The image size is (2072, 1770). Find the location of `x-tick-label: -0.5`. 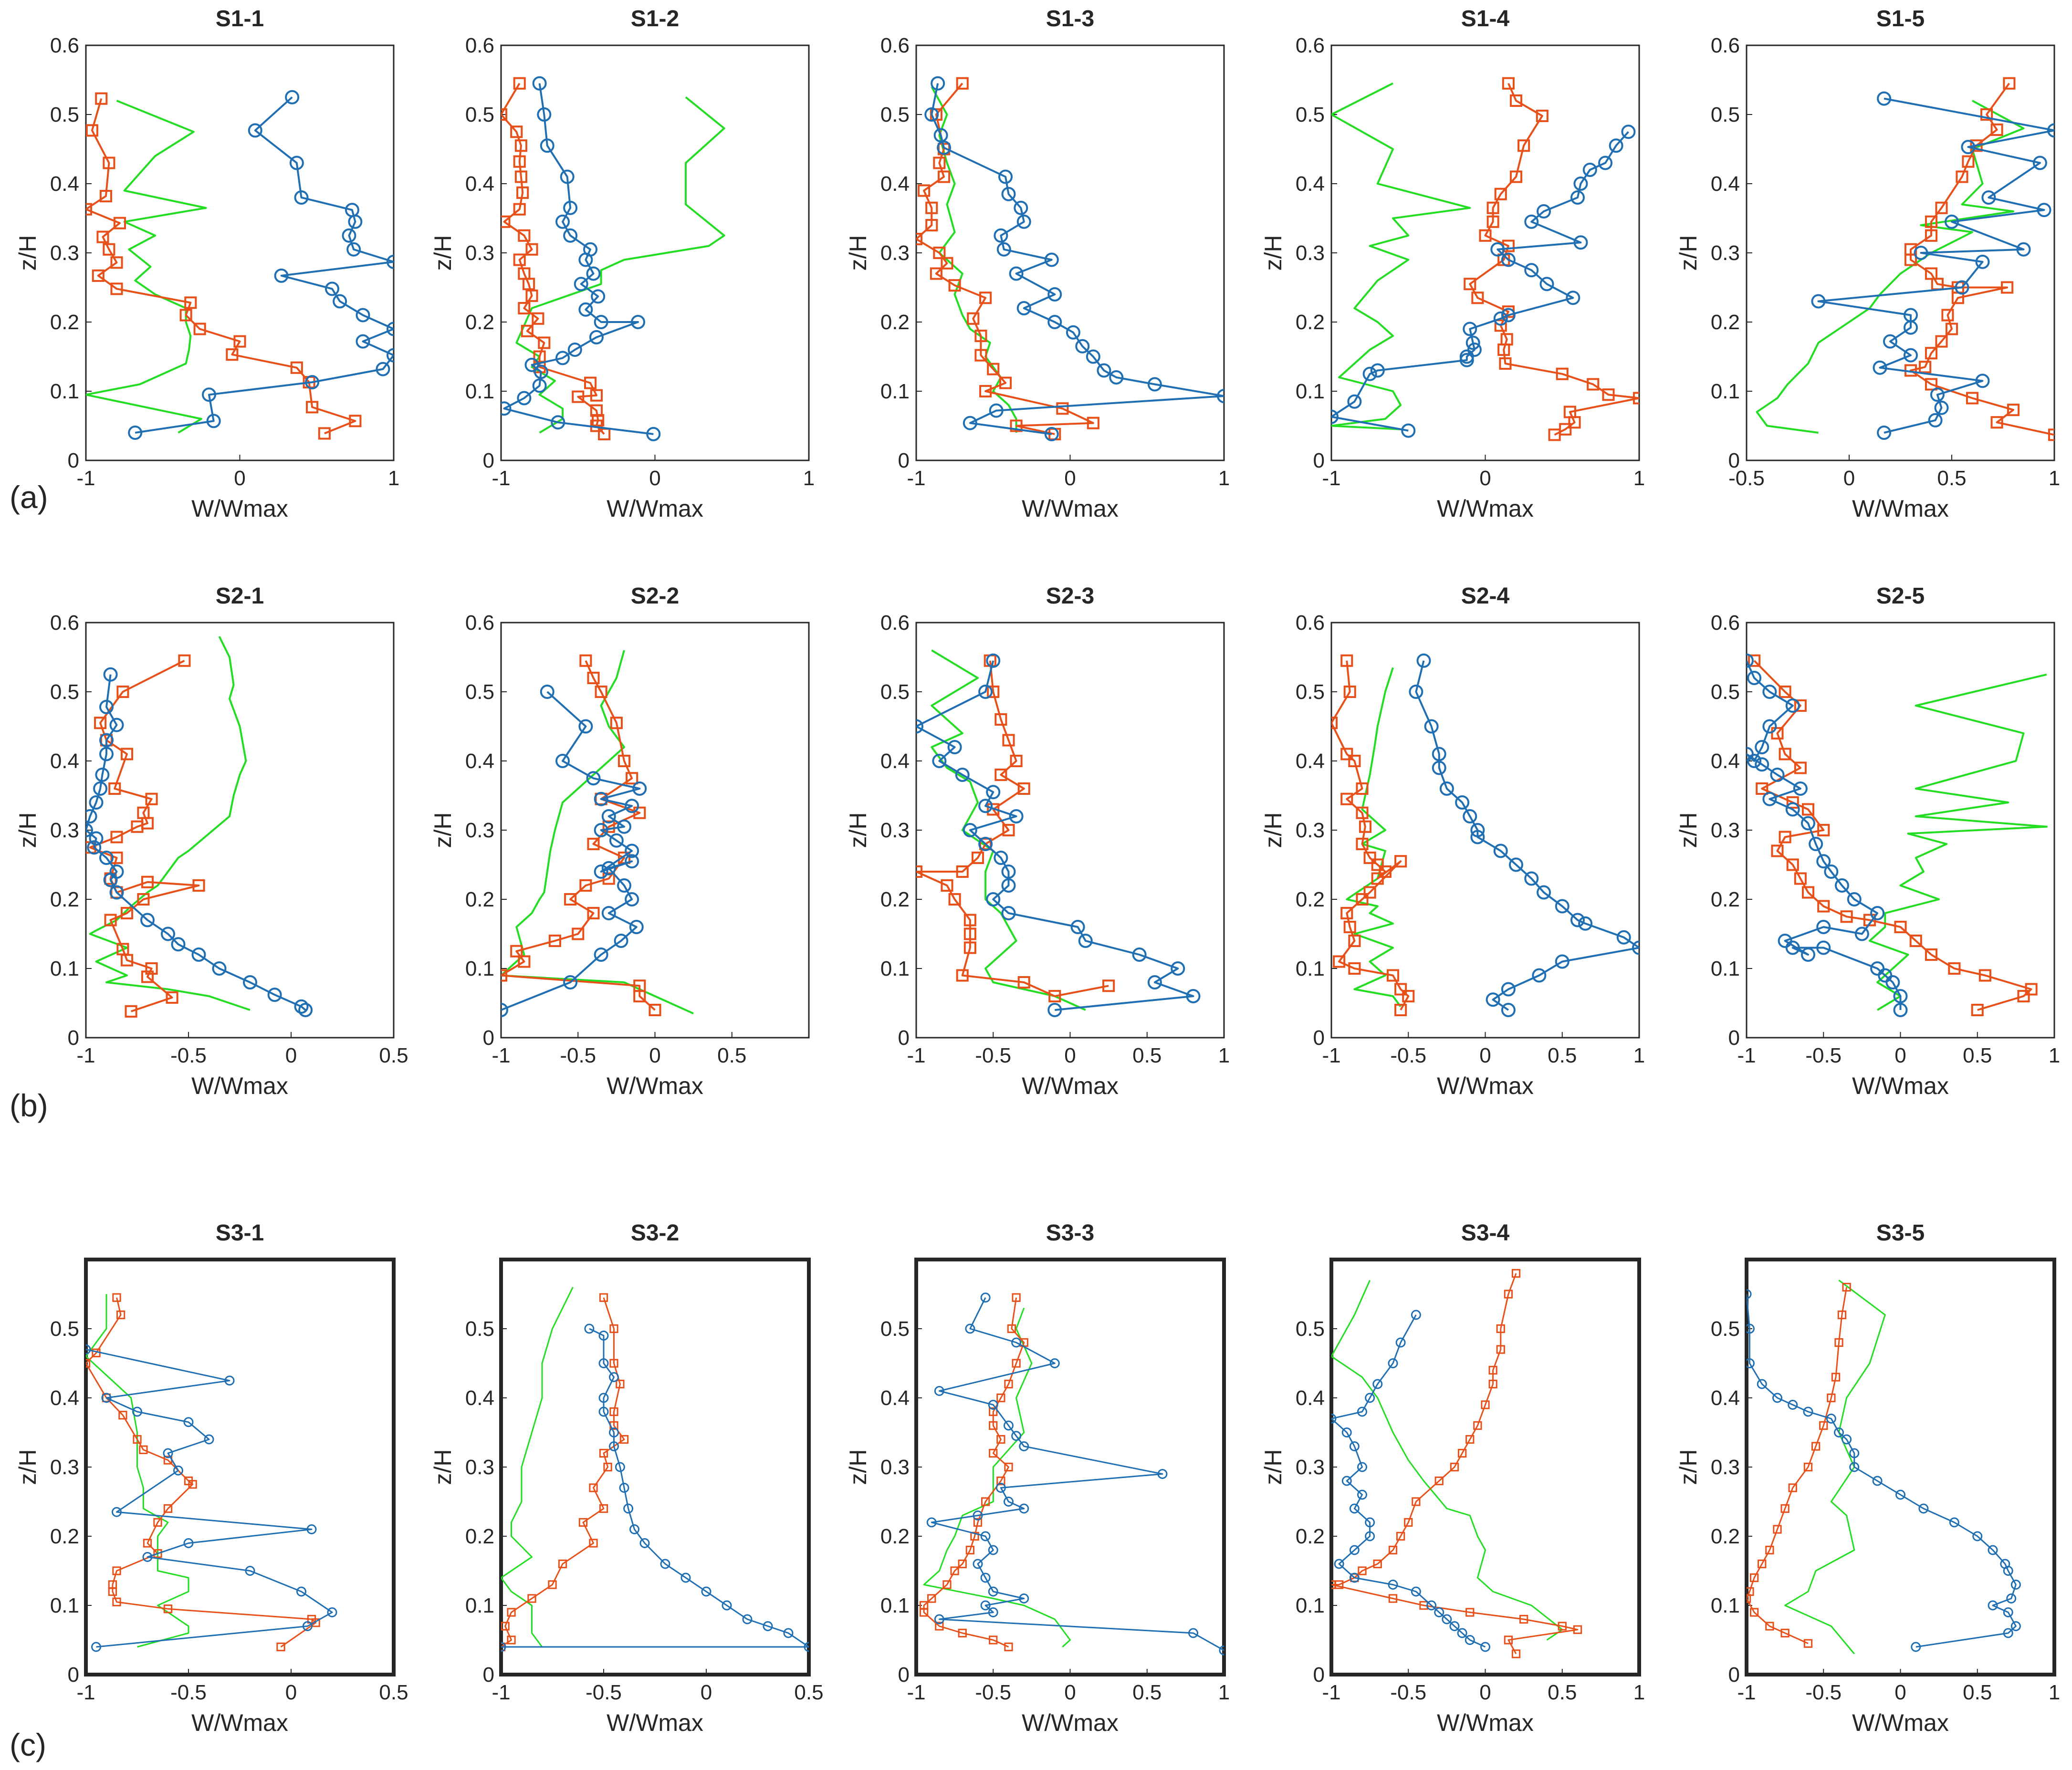

x-tick-label: -0.5 is located at coordinates (1823, 1692).